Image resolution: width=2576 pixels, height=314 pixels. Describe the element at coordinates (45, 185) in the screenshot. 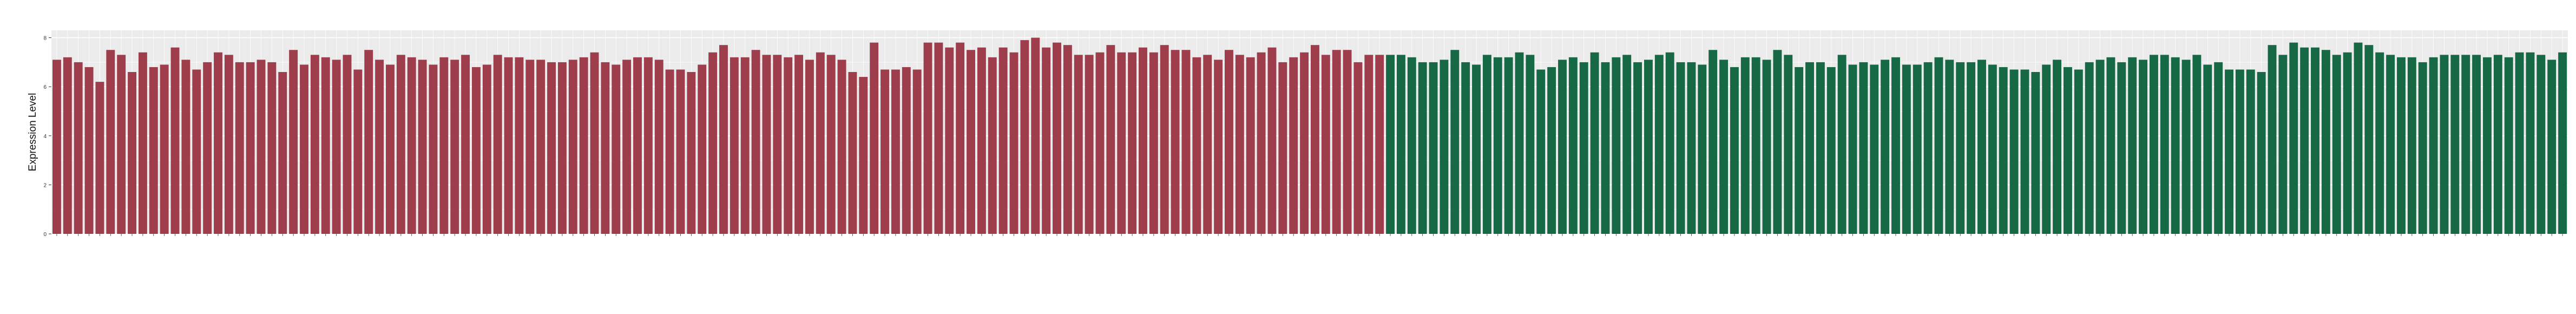

I see `y-tick-label: 2` at that location.